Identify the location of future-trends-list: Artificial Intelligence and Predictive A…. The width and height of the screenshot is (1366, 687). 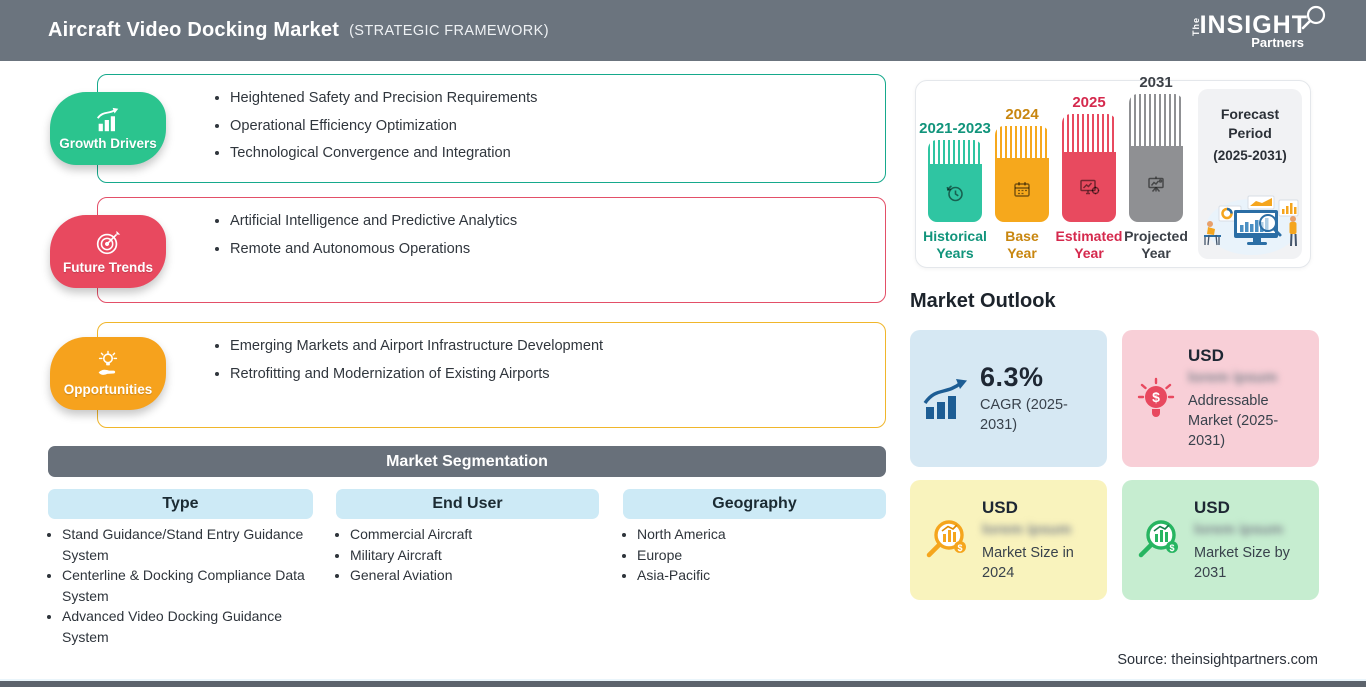
(491, 230).